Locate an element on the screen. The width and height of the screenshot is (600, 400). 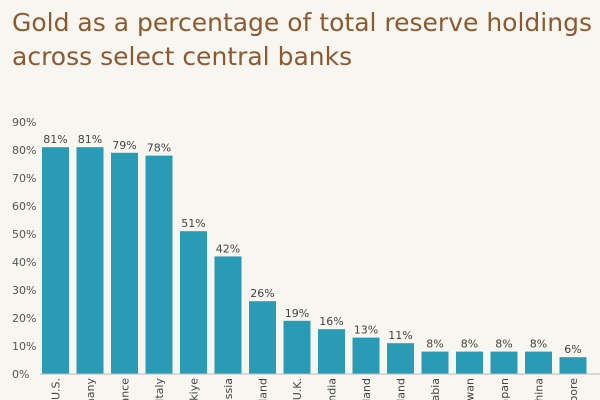
data-label: 26% is located at coordinates (262, 293).